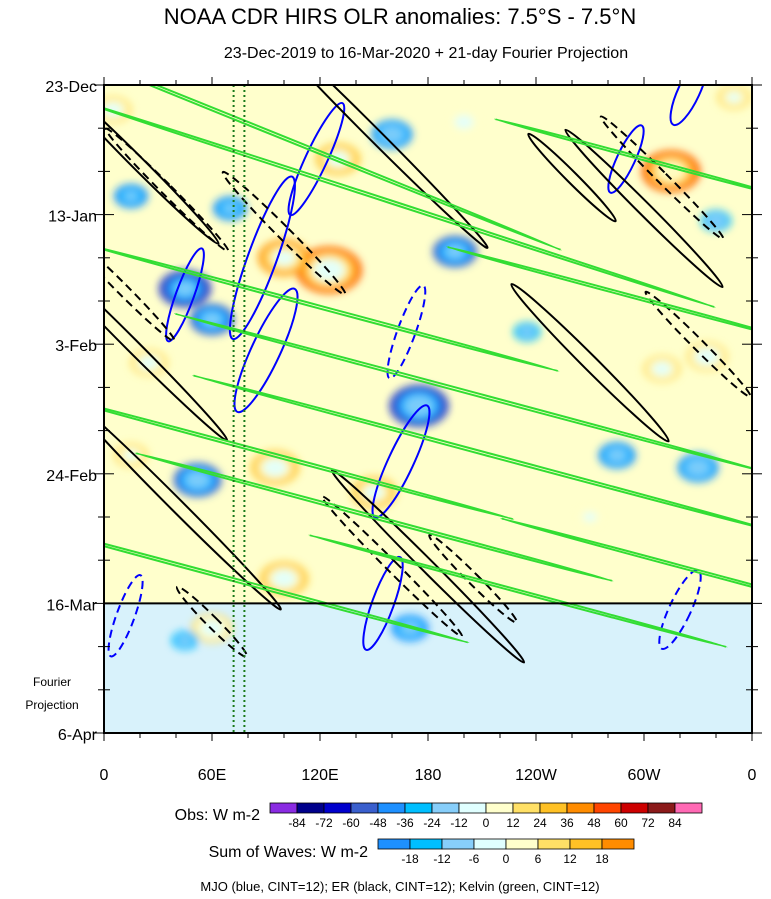 This screenshot has width=771, height=899. What do you see at coordinates (71, 605) in the screenshot?
I see `y-tick-label: 16-Mar` at bounding box center [71, 605].